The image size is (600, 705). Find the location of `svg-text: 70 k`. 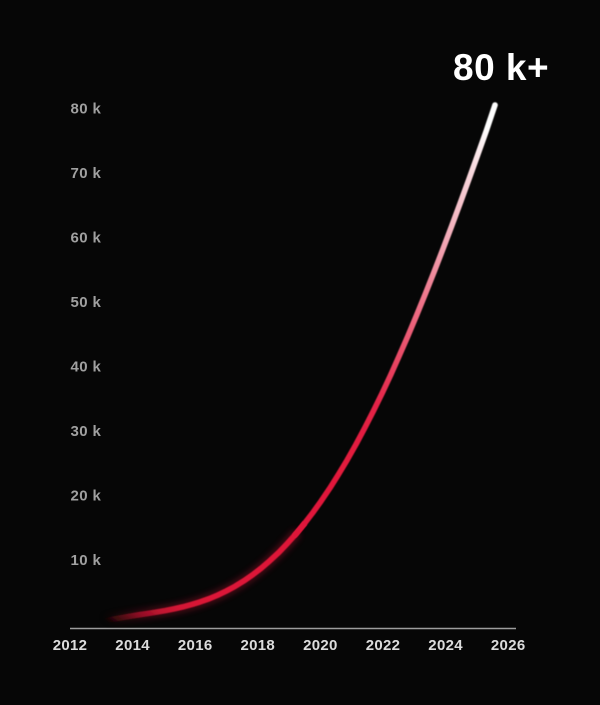

svg-text: 70 k is located at coordinates (86, 173).